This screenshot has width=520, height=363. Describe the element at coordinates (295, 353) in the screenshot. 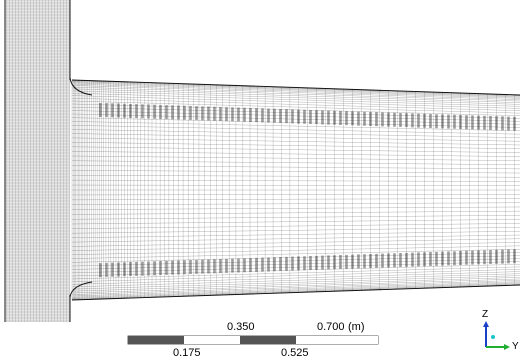

I see `scale-label-0-525: 0.525` at that location.